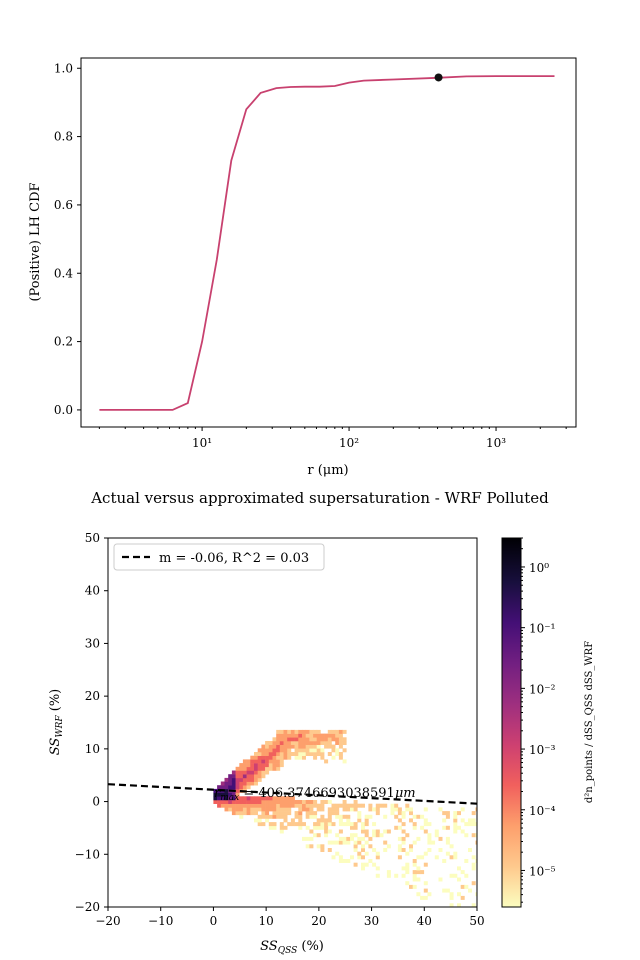 The height and width of the screenshot is (960, 640). What do you see at coordinates (219, 557) in the screenshot?
I see `heatmap-legend: m = -0.06, R^2 = 0.03` at bounding box center [219, 557].